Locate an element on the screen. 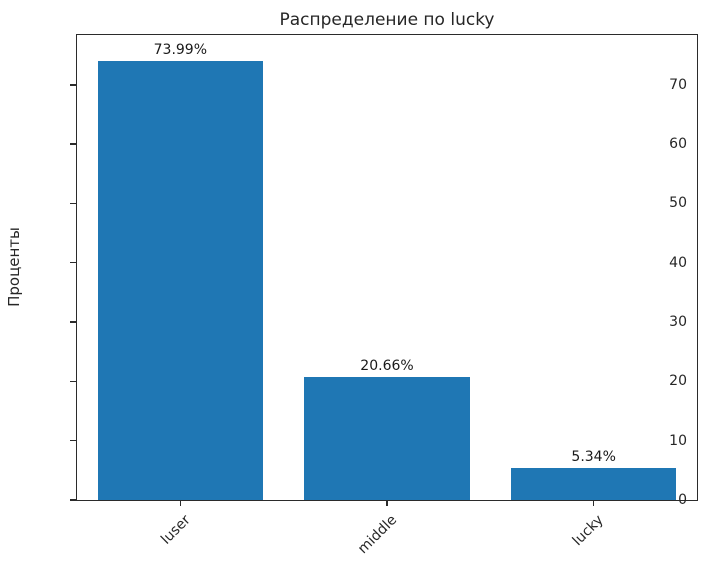  x-tick-label-luser: luser is located at coordinates (175, 530).